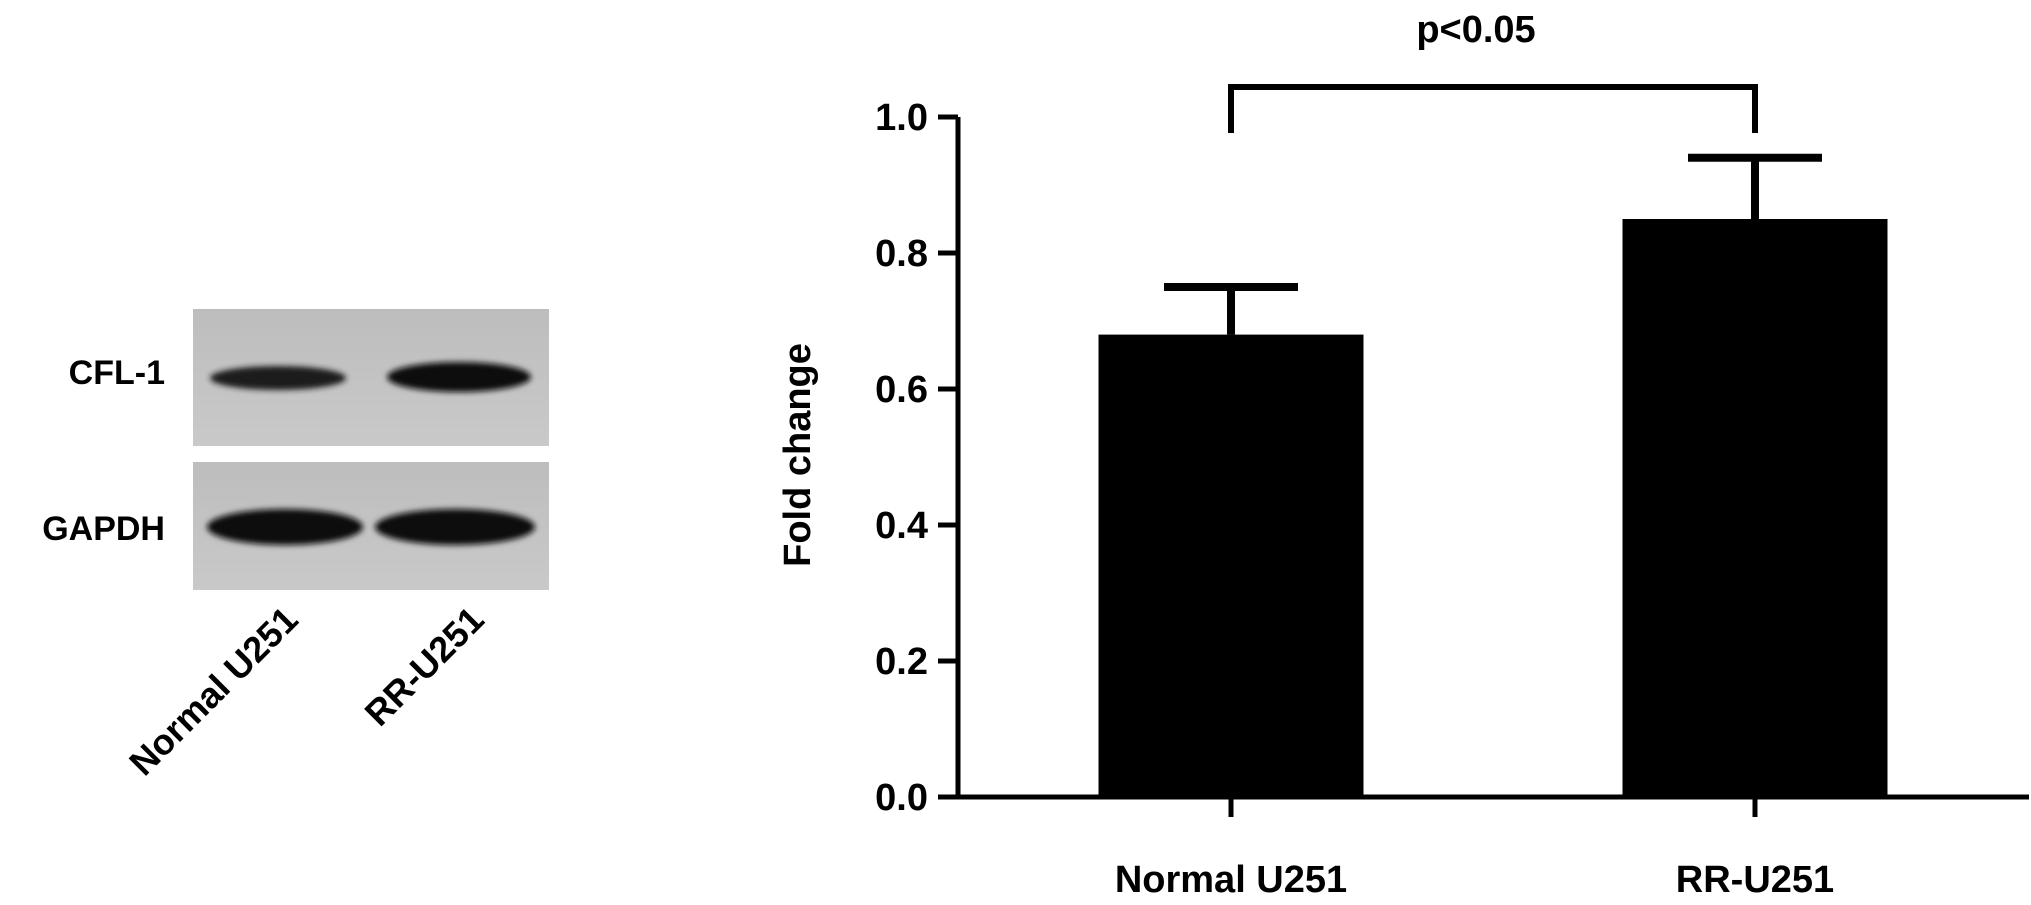 Image resolution: width=2031 pixels, height=905 pixels. What do you see at coordinates (1493, 71) in the screenshot?
I see `significance-bracket: p<0.05` at bounding box center [1493, 71].